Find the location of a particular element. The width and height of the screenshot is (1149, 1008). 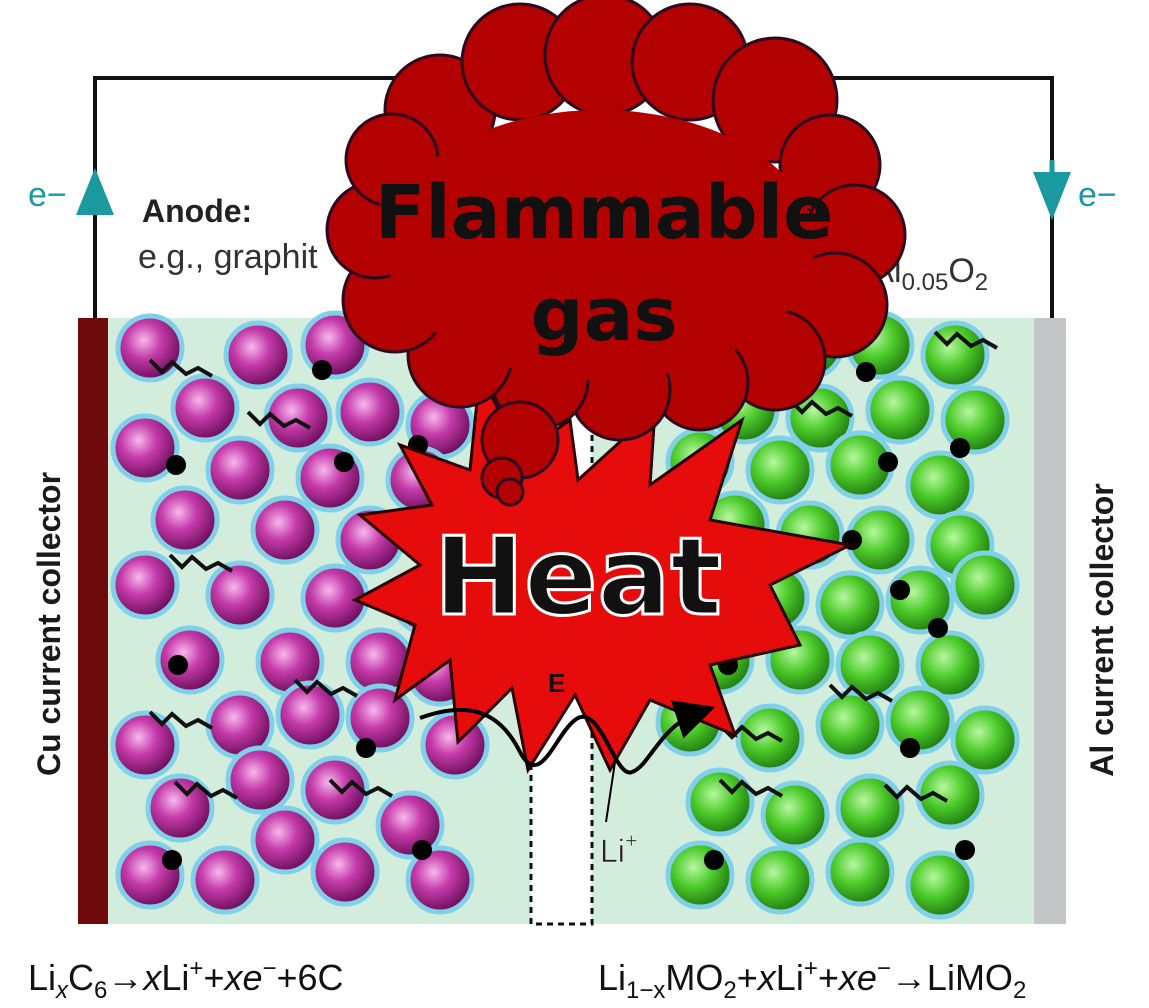

cu-collector-label: Cu current collector is located at coordinates (49, 624).